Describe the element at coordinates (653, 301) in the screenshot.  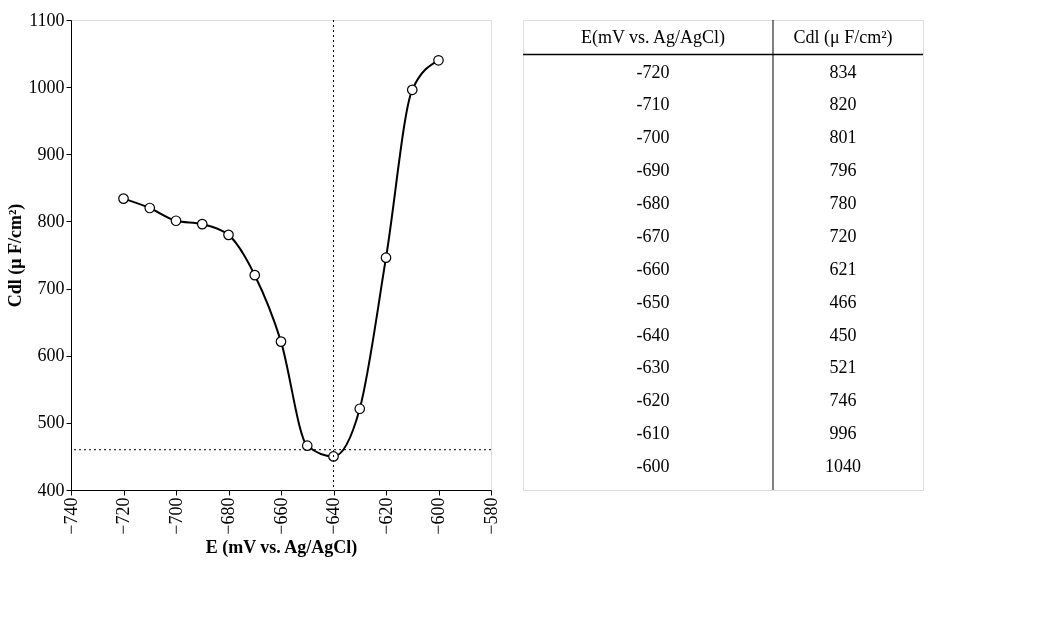
I see `y-tick-label: -650` at that location.